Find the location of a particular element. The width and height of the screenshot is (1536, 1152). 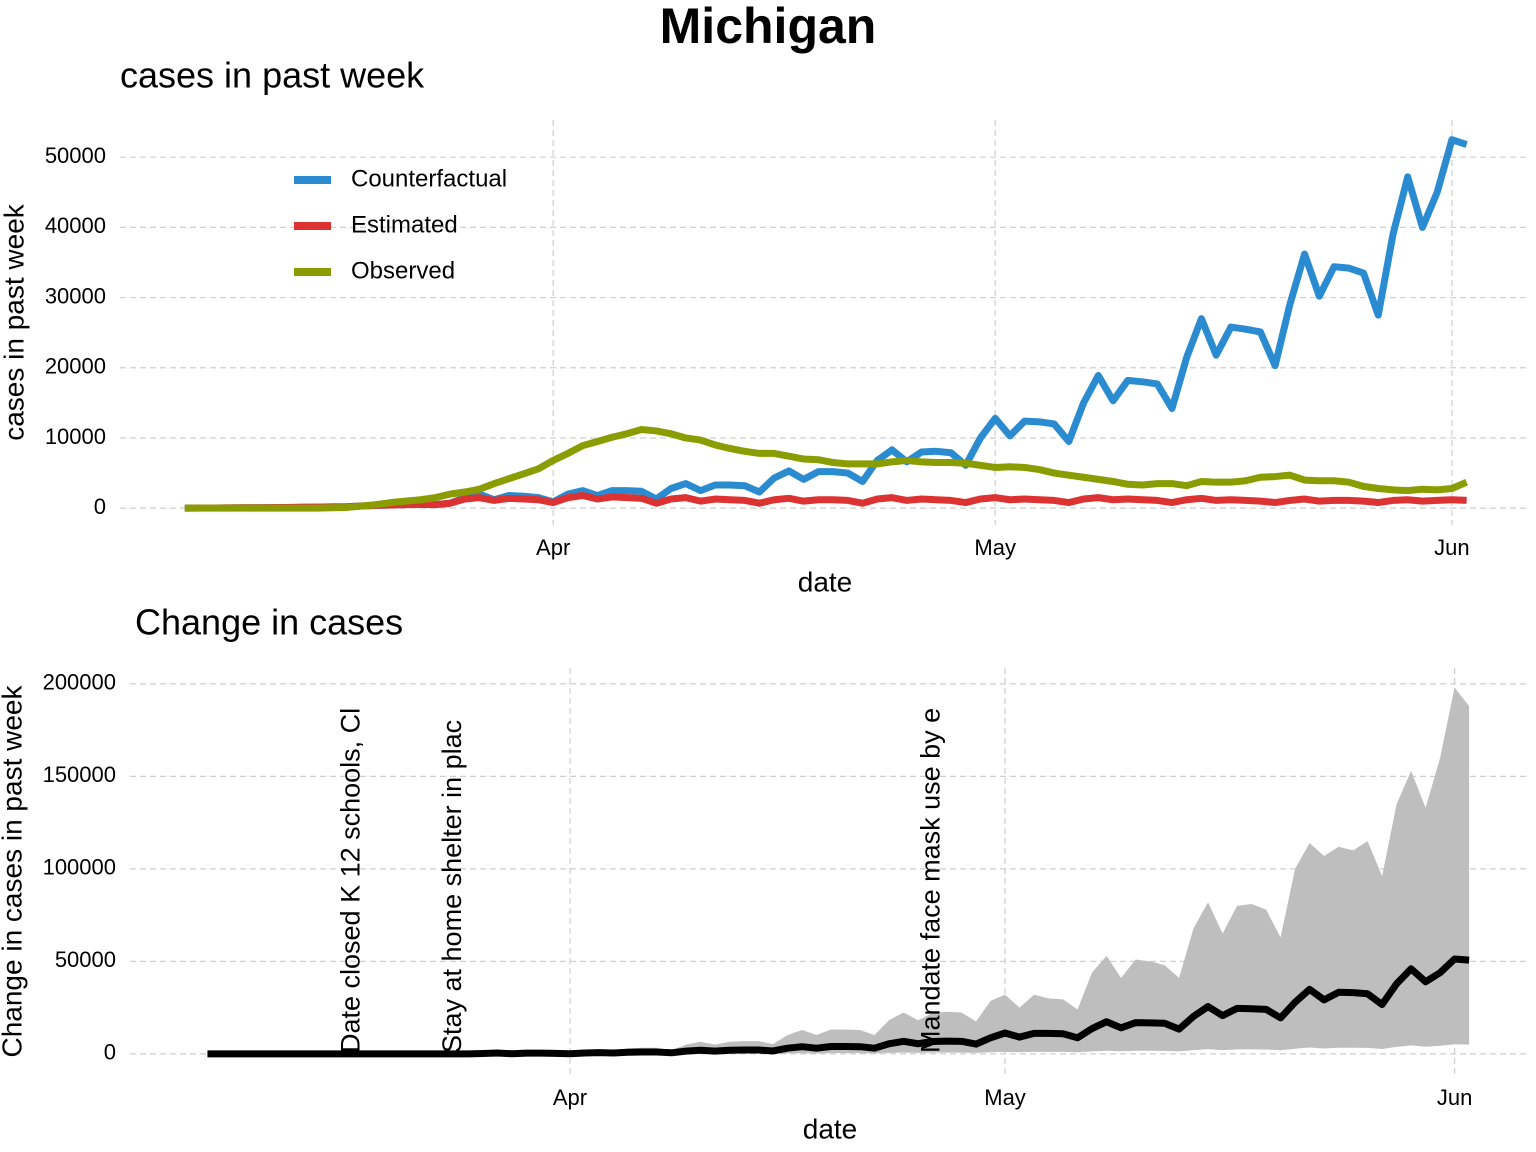

y-tick-label: 10000 is located at coordinates (75, 436).